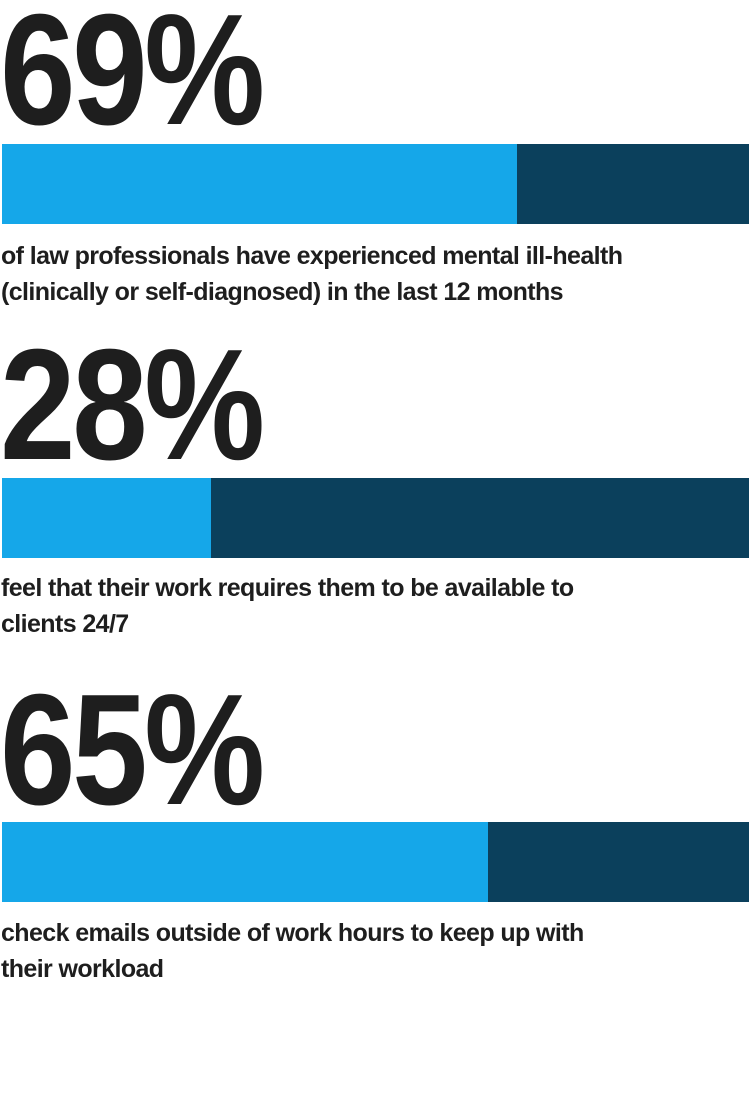 This screenshot has height=1115, width=751. I want to click on caption-line: their workload, so click(82, 969).